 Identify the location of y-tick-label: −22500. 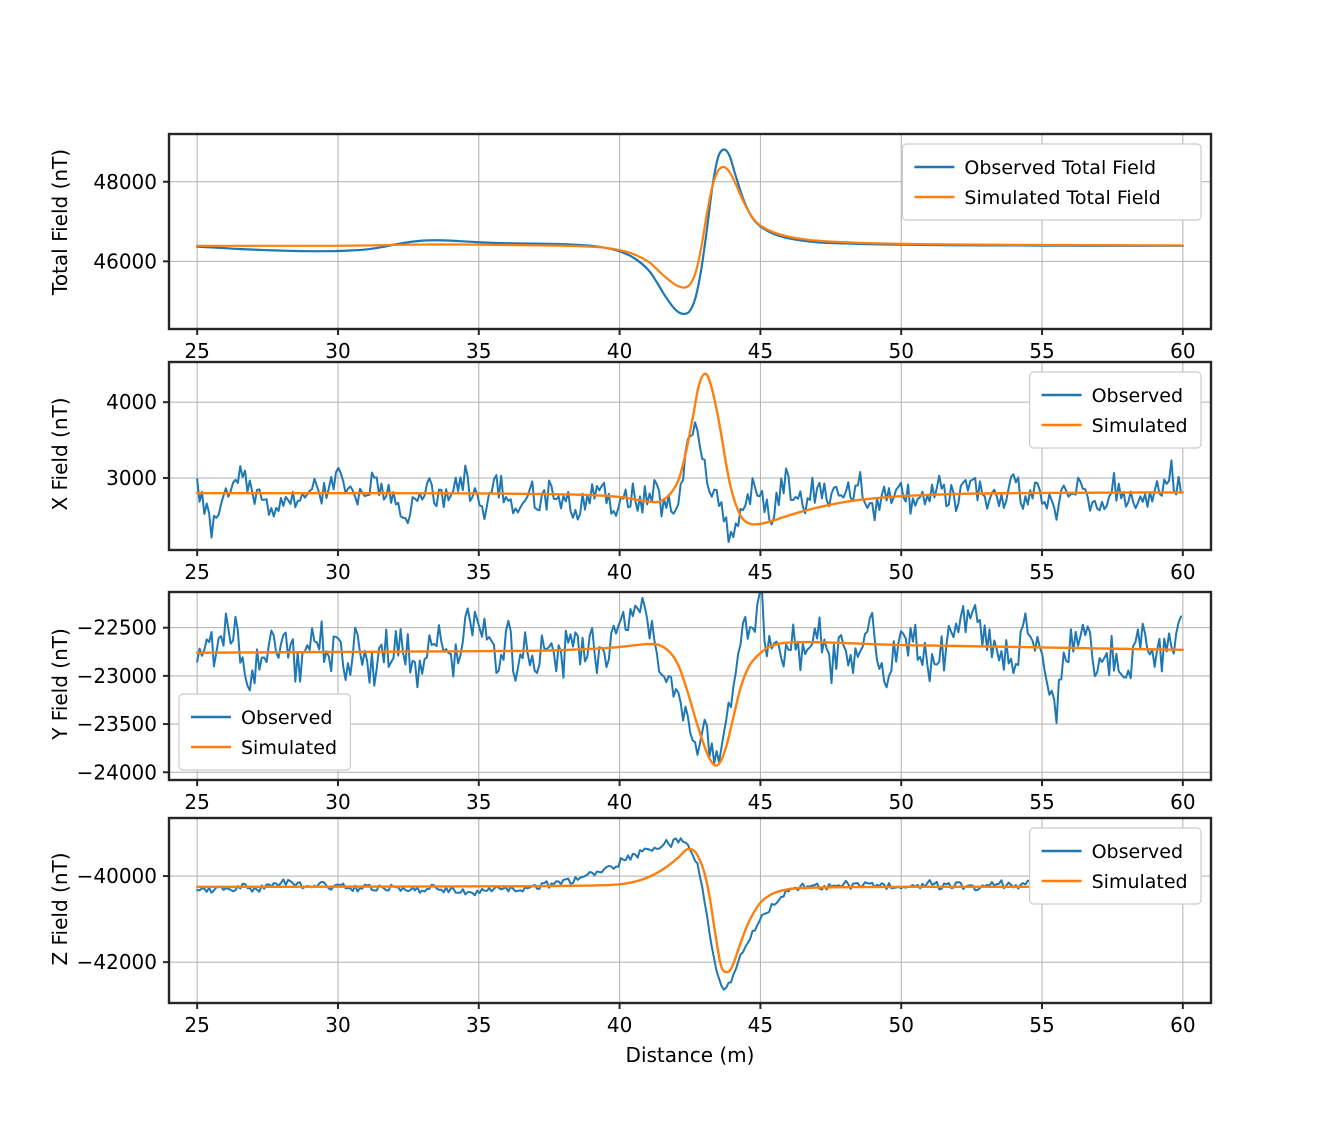
(117, 628).